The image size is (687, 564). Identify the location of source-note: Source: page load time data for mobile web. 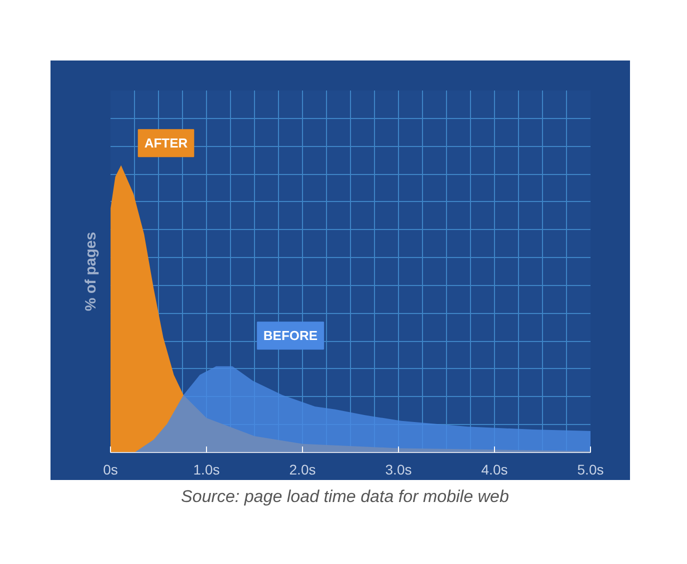
(345, 497).